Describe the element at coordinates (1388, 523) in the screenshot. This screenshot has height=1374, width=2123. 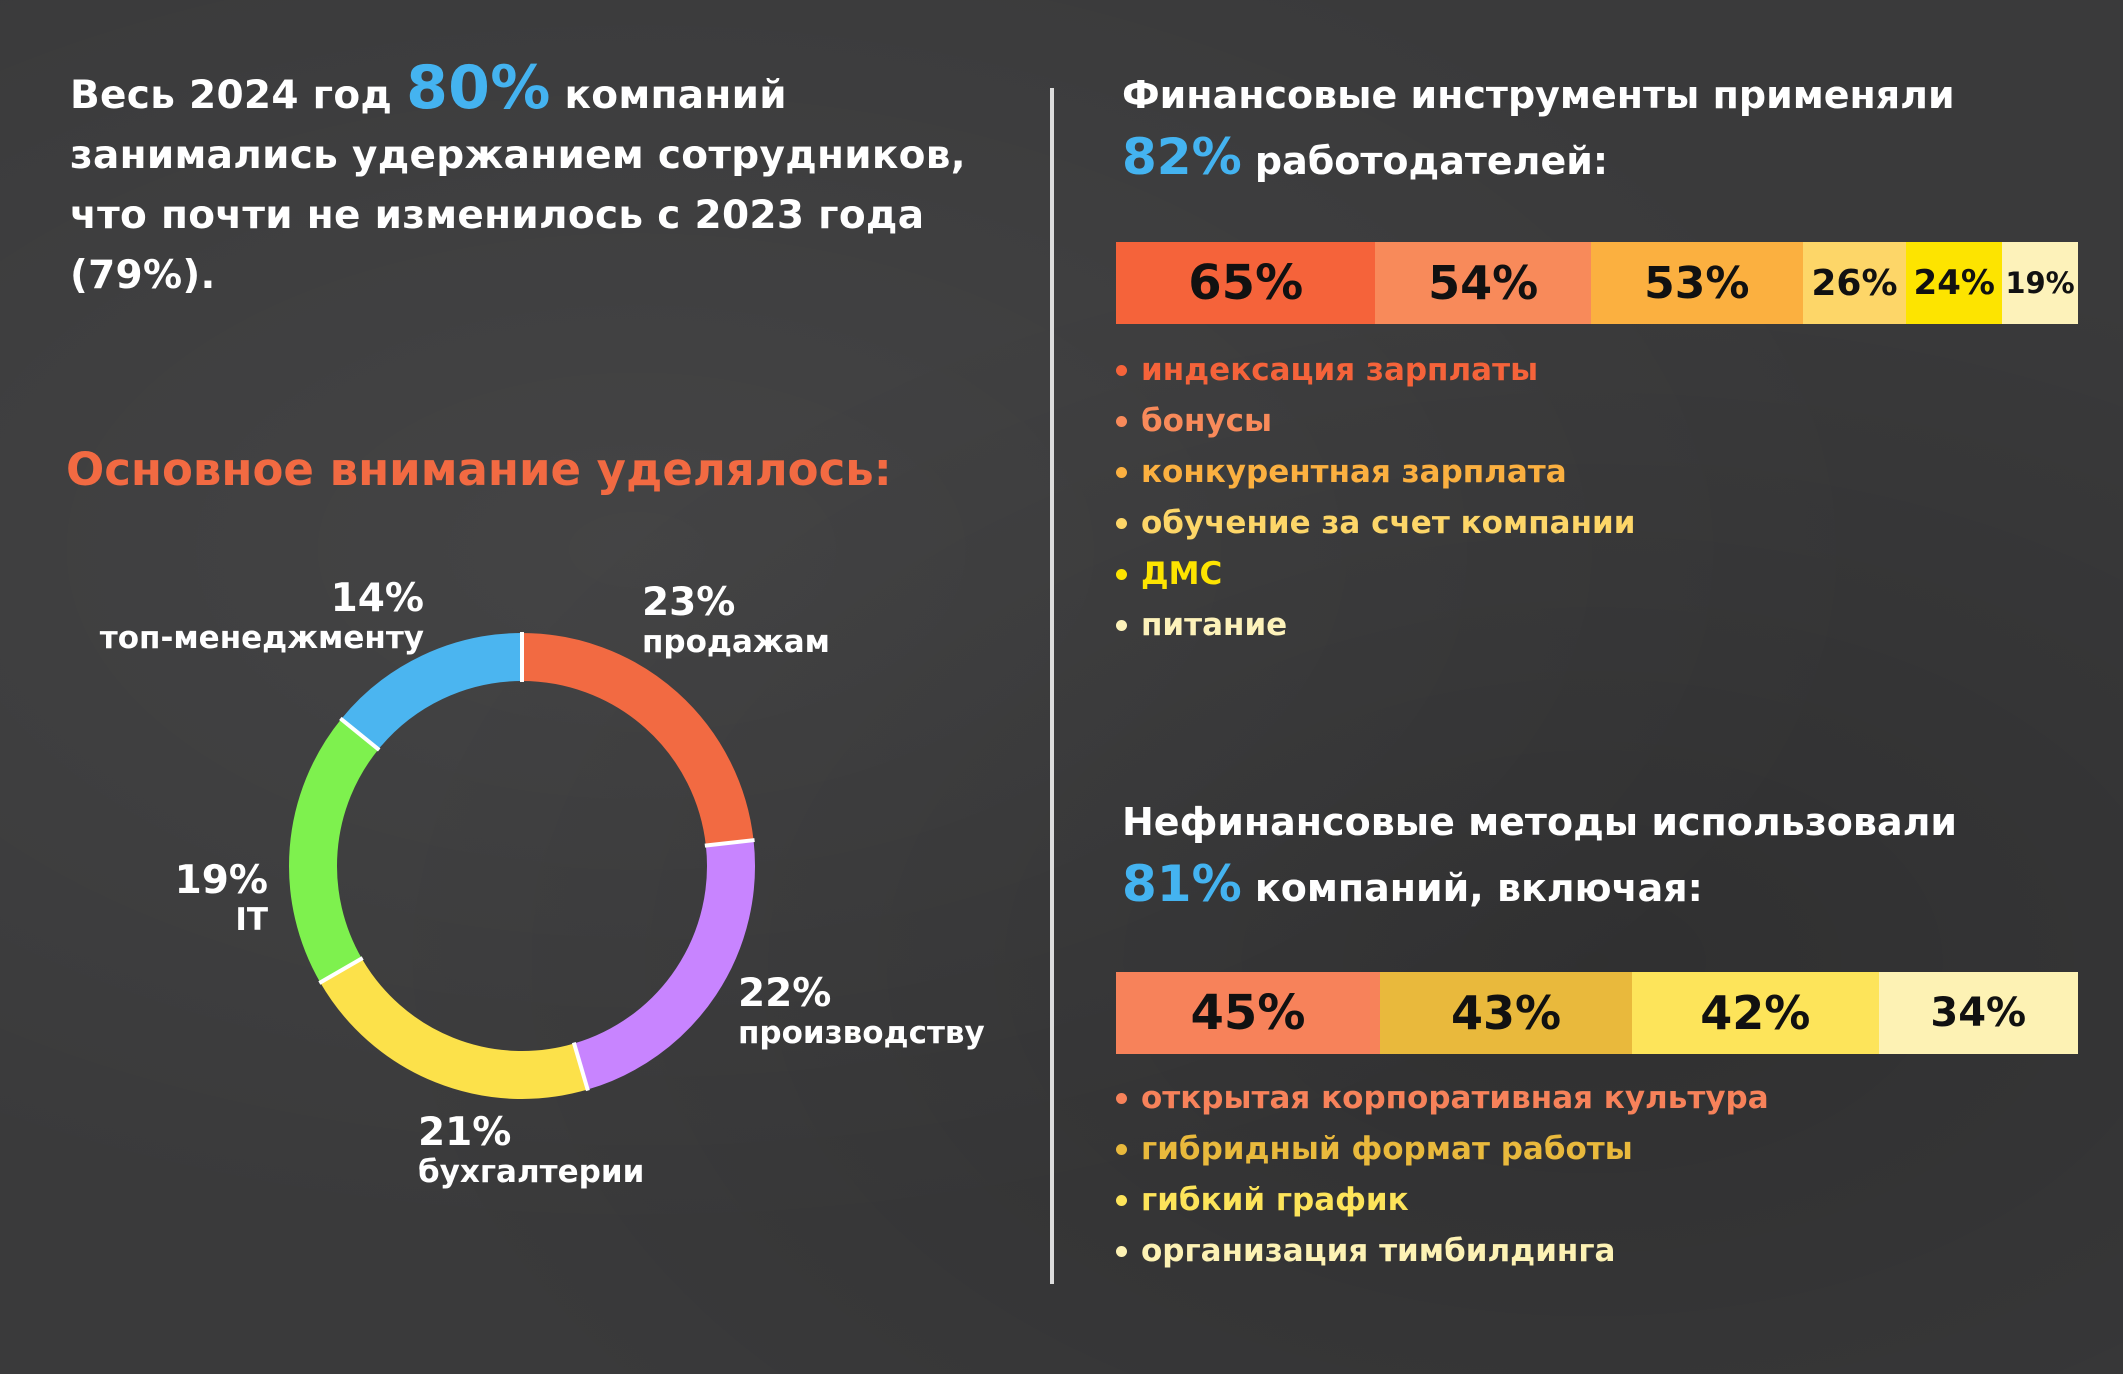
I see `financial-legend-label: обучение за счет компании` at that location.